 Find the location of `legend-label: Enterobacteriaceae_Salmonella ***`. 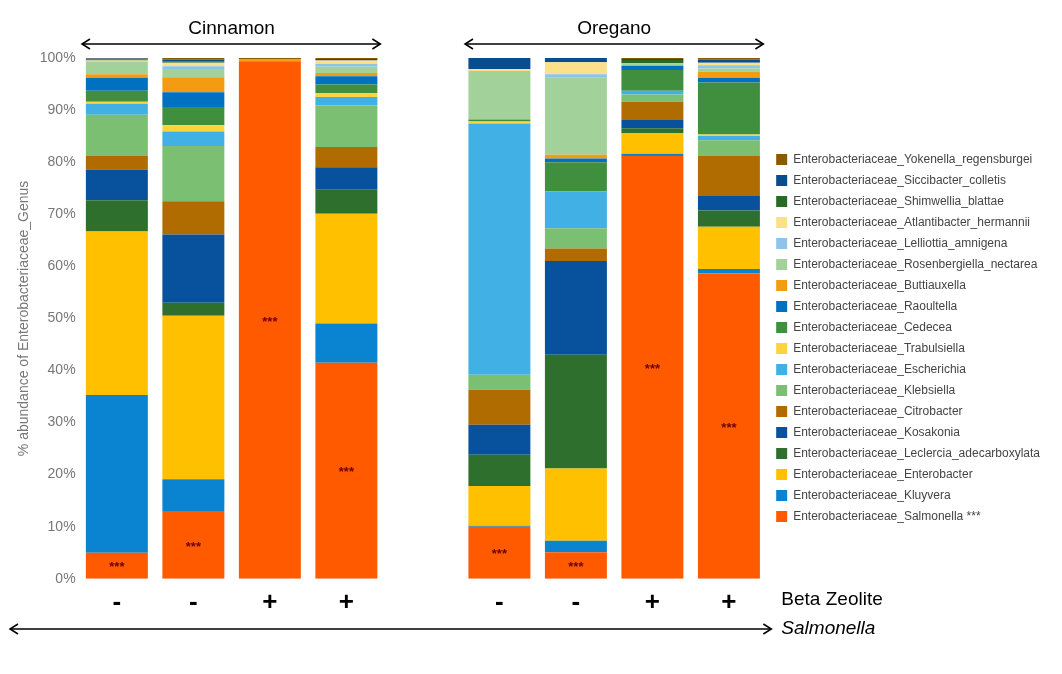

legend-label: Enterobacteriaceae_Salmonella *** is located at coordinates (887, 515).